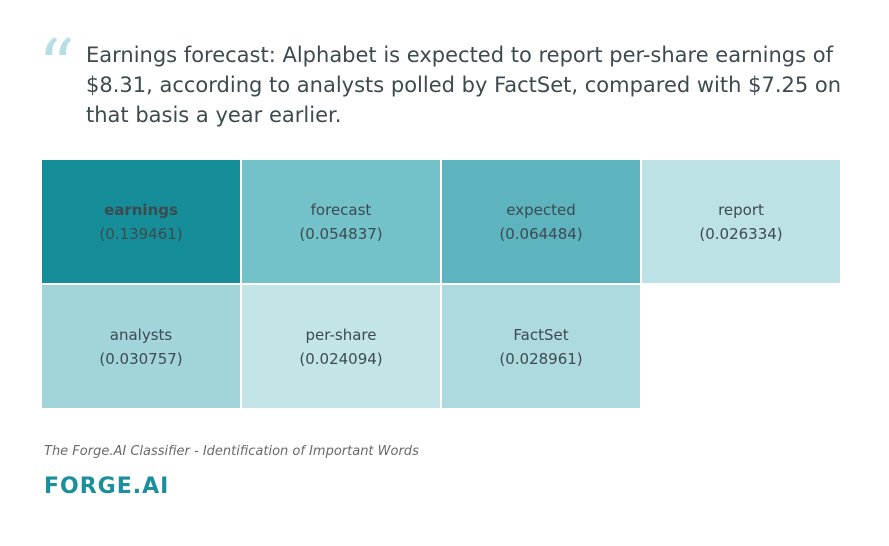 The image size is (889, 546). Describe the element at coordinates (56, 66) in the screenshot. I see `quote-mark: “` at that location.